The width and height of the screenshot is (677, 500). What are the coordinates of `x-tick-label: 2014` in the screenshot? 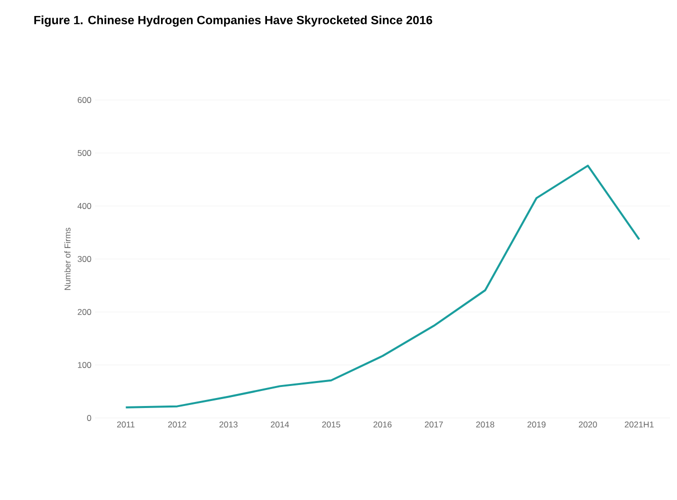 It's located at (280, 425).